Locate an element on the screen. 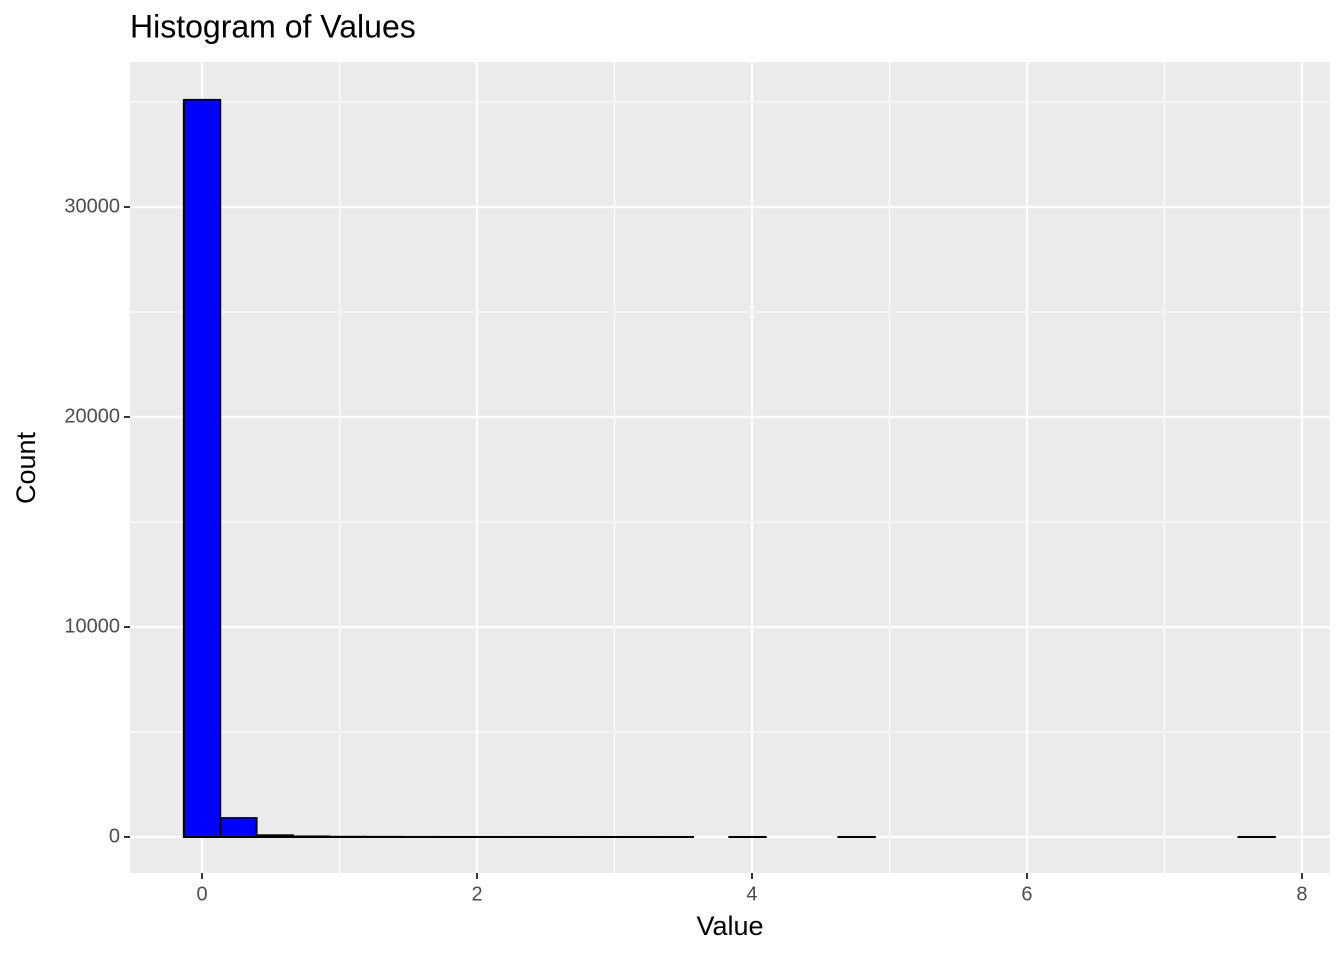 The width and height of the screenshot is (1344, 960). y-tick-label: 0 is located at coordinates (114, 836).